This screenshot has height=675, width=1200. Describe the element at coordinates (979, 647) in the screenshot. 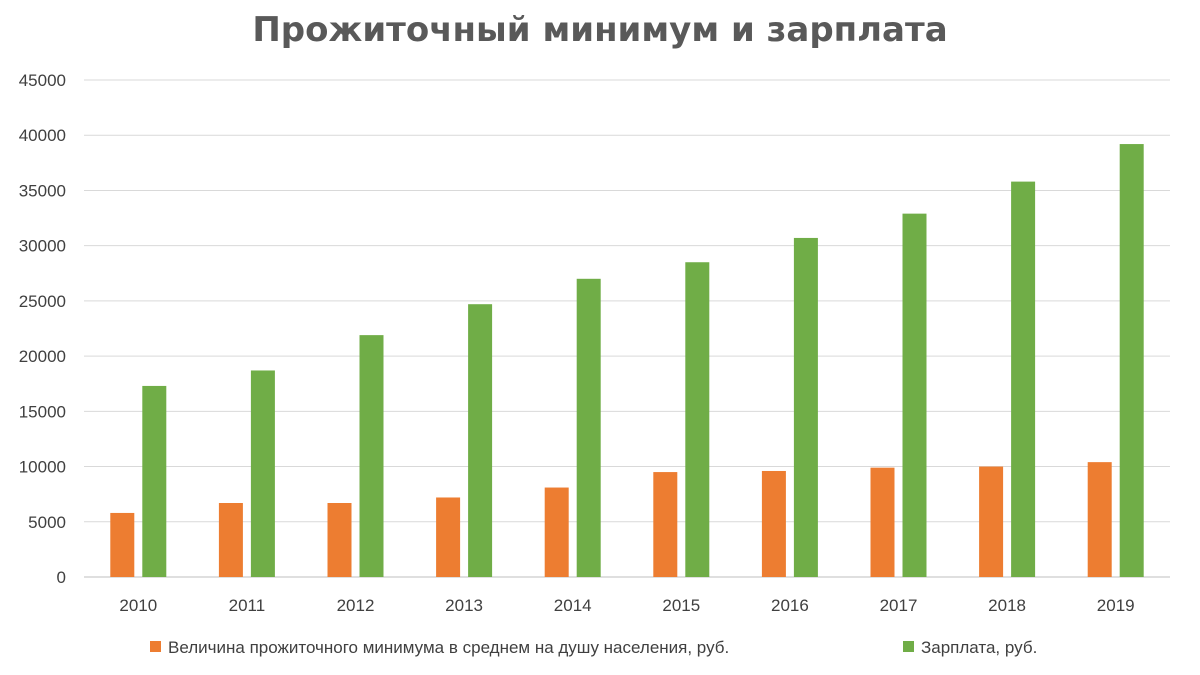

I see `legend-label: Зарплата, руб.` at that location.